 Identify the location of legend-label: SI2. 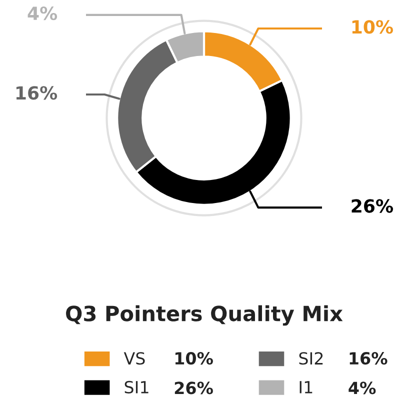
(311, 358).